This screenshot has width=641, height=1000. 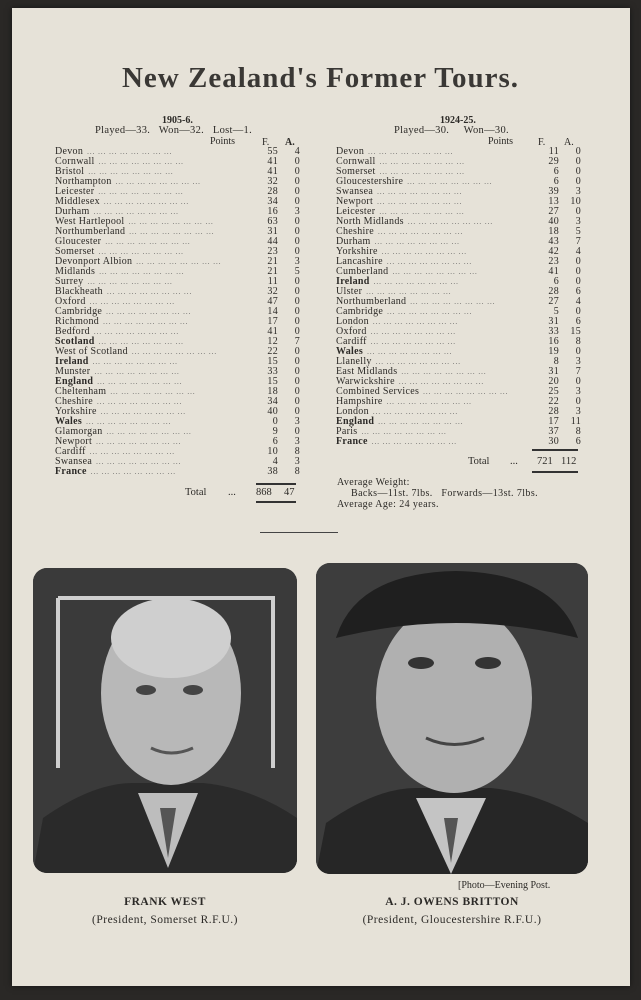 I want to click on team-name: France, so click(x=71, y=471).